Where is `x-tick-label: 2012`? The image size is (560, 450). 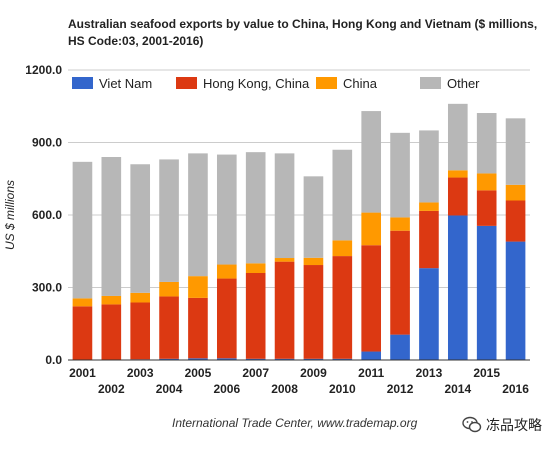 x-tick-label: 2012 is located at coordinates (400, 389).